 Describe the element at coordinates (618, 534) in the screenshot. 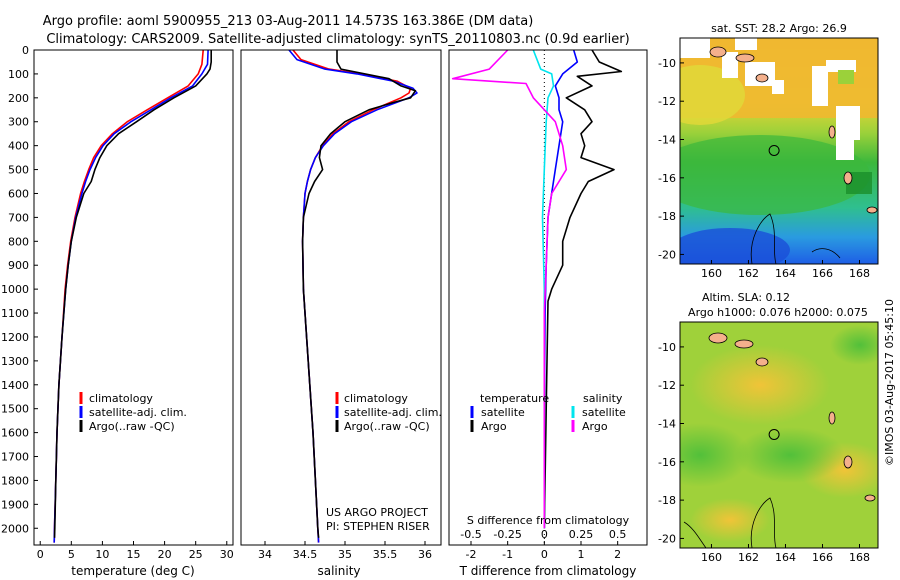

I see `s-tick-label: 0.5` at that location.